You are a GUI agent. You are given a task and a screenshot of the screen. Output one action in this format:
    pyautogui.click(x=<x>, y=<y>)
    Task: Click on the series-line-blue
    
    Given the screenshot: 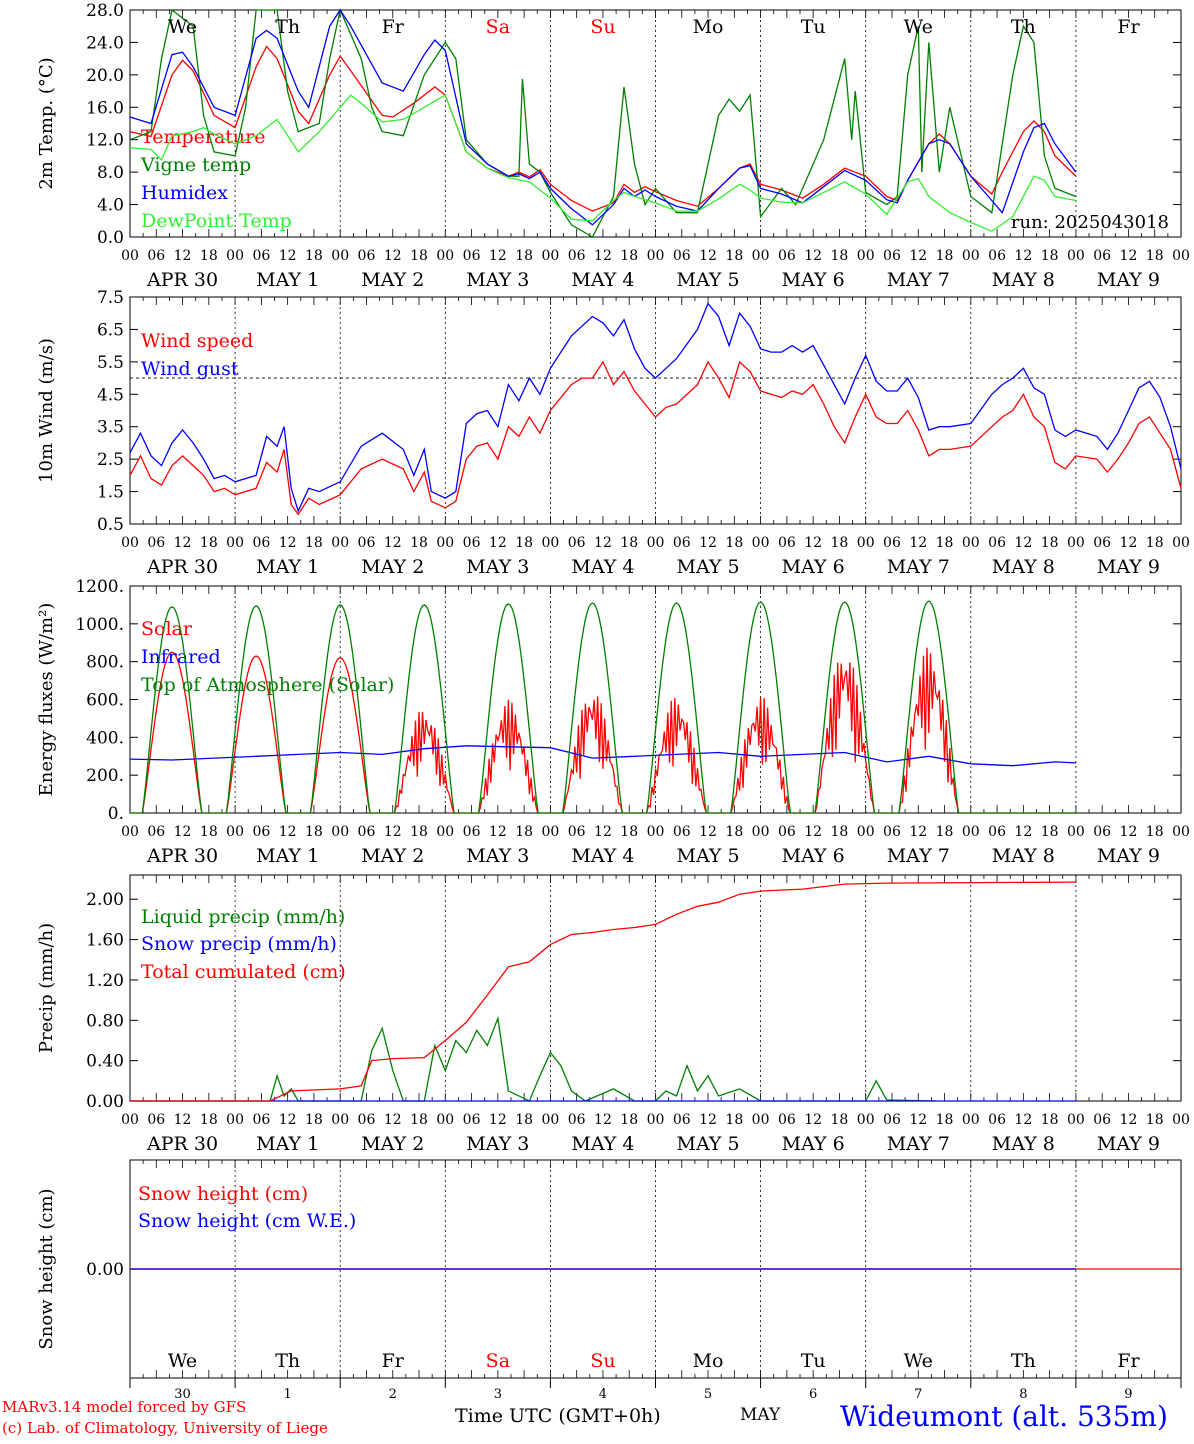 What is the action you would take?
    pyautogui.click(x=603, y=117)
    